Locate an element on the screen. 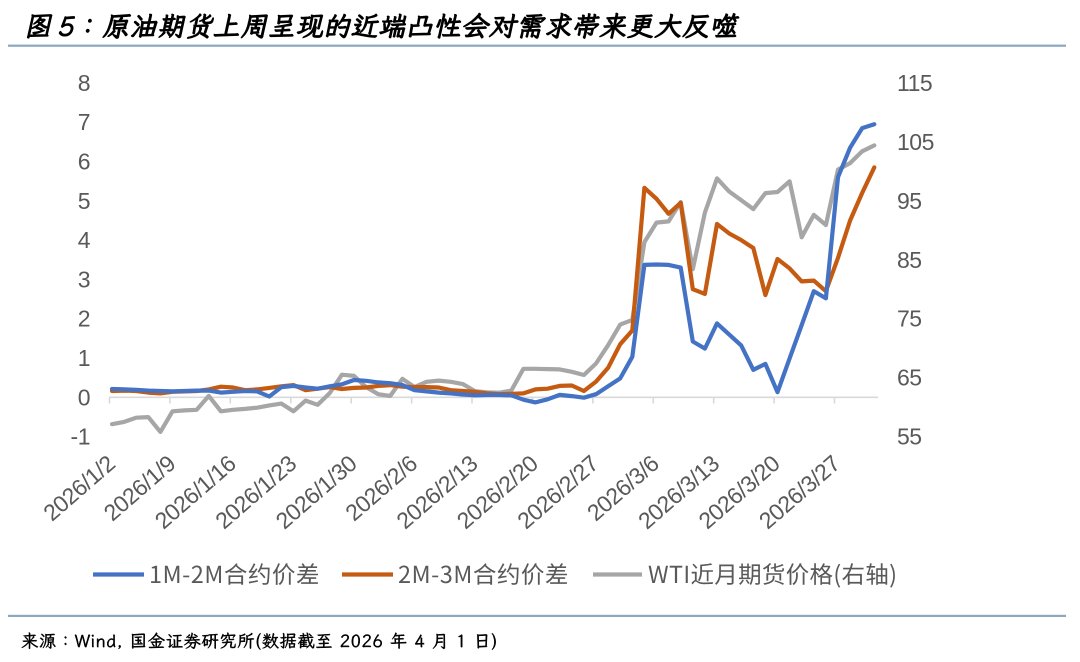 The width and height of the screenshot is (1080, 662). svg-text: 85 is located at coordinates (909, 260).